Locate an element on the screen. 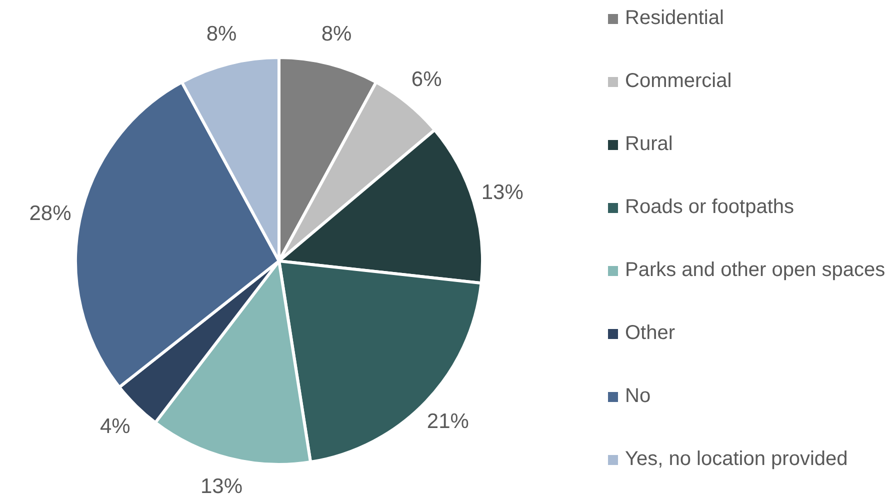 This screenshot has width=896, height=496. legend-label: Parks and other open spaces is located at coordinates (755, 270).